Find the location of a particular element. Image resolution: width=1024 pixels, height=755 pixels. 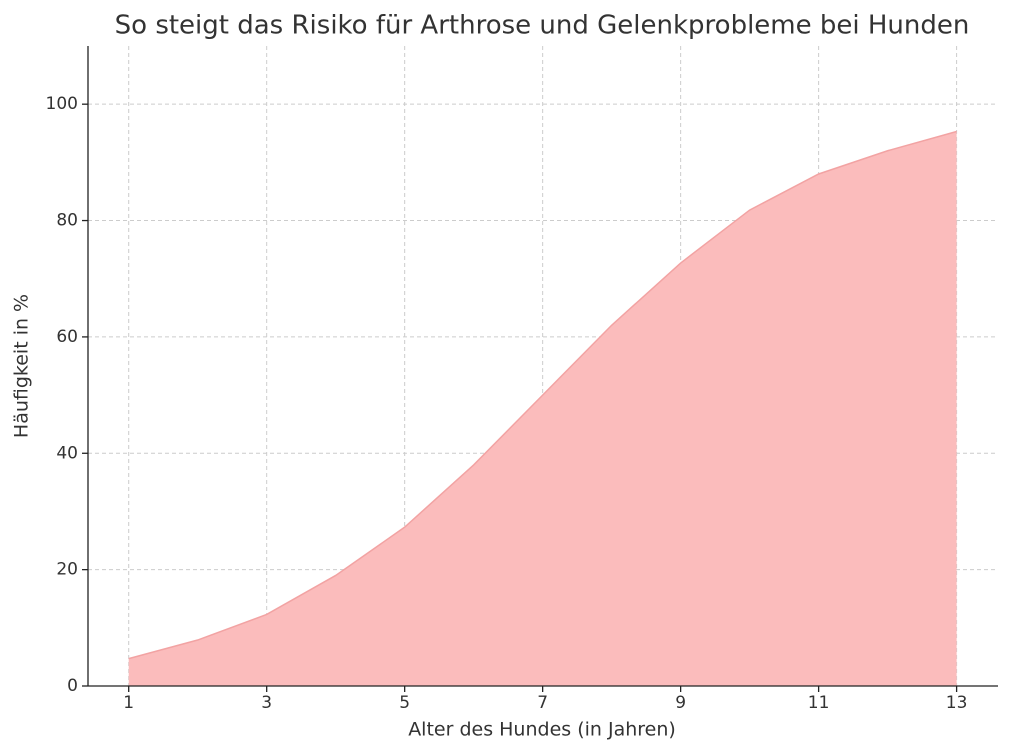

y-tick-label: 0 is located at coordinates (72, 686).